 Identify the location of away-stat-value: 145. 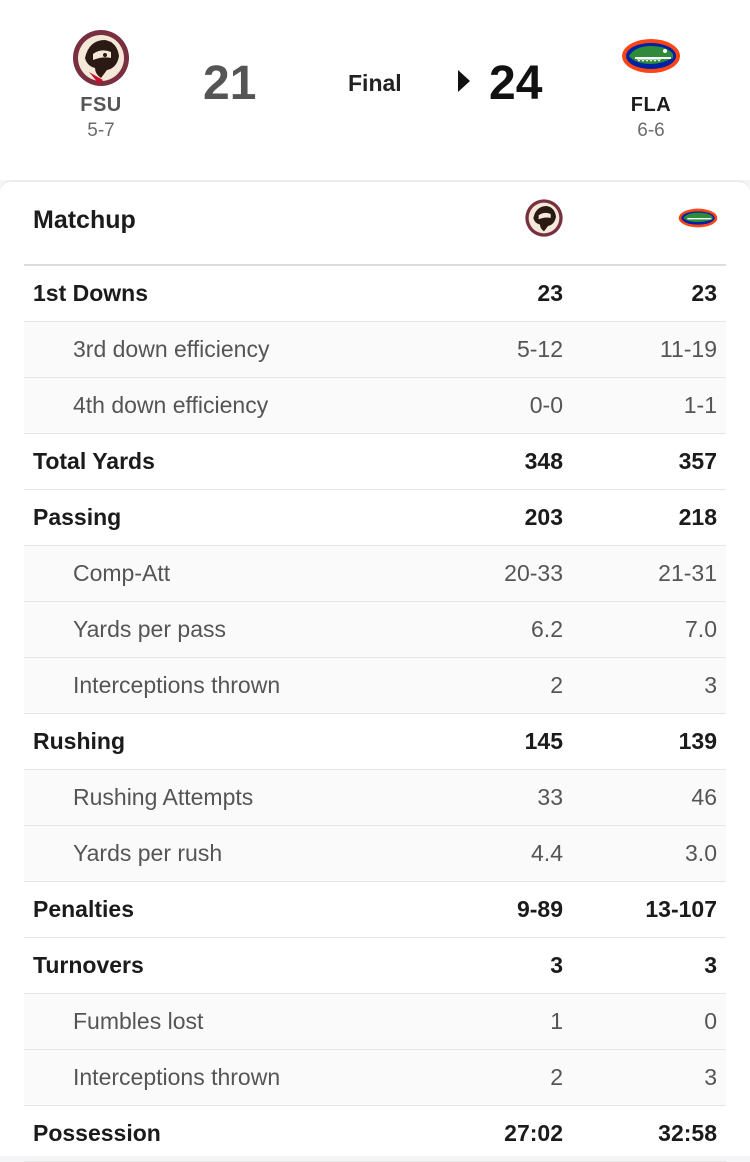
(543, 741).